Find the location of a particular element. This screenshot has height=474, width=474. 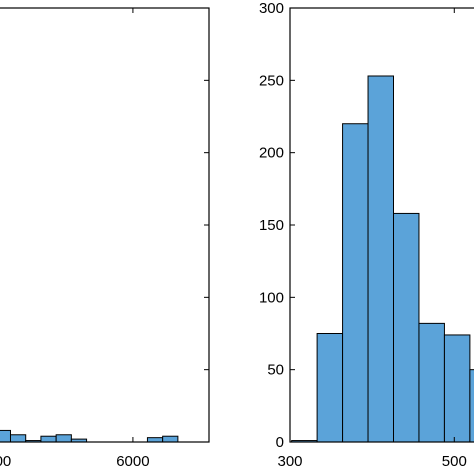

left-xtick-label-1: 6000 is located at coordinates (132, 461).